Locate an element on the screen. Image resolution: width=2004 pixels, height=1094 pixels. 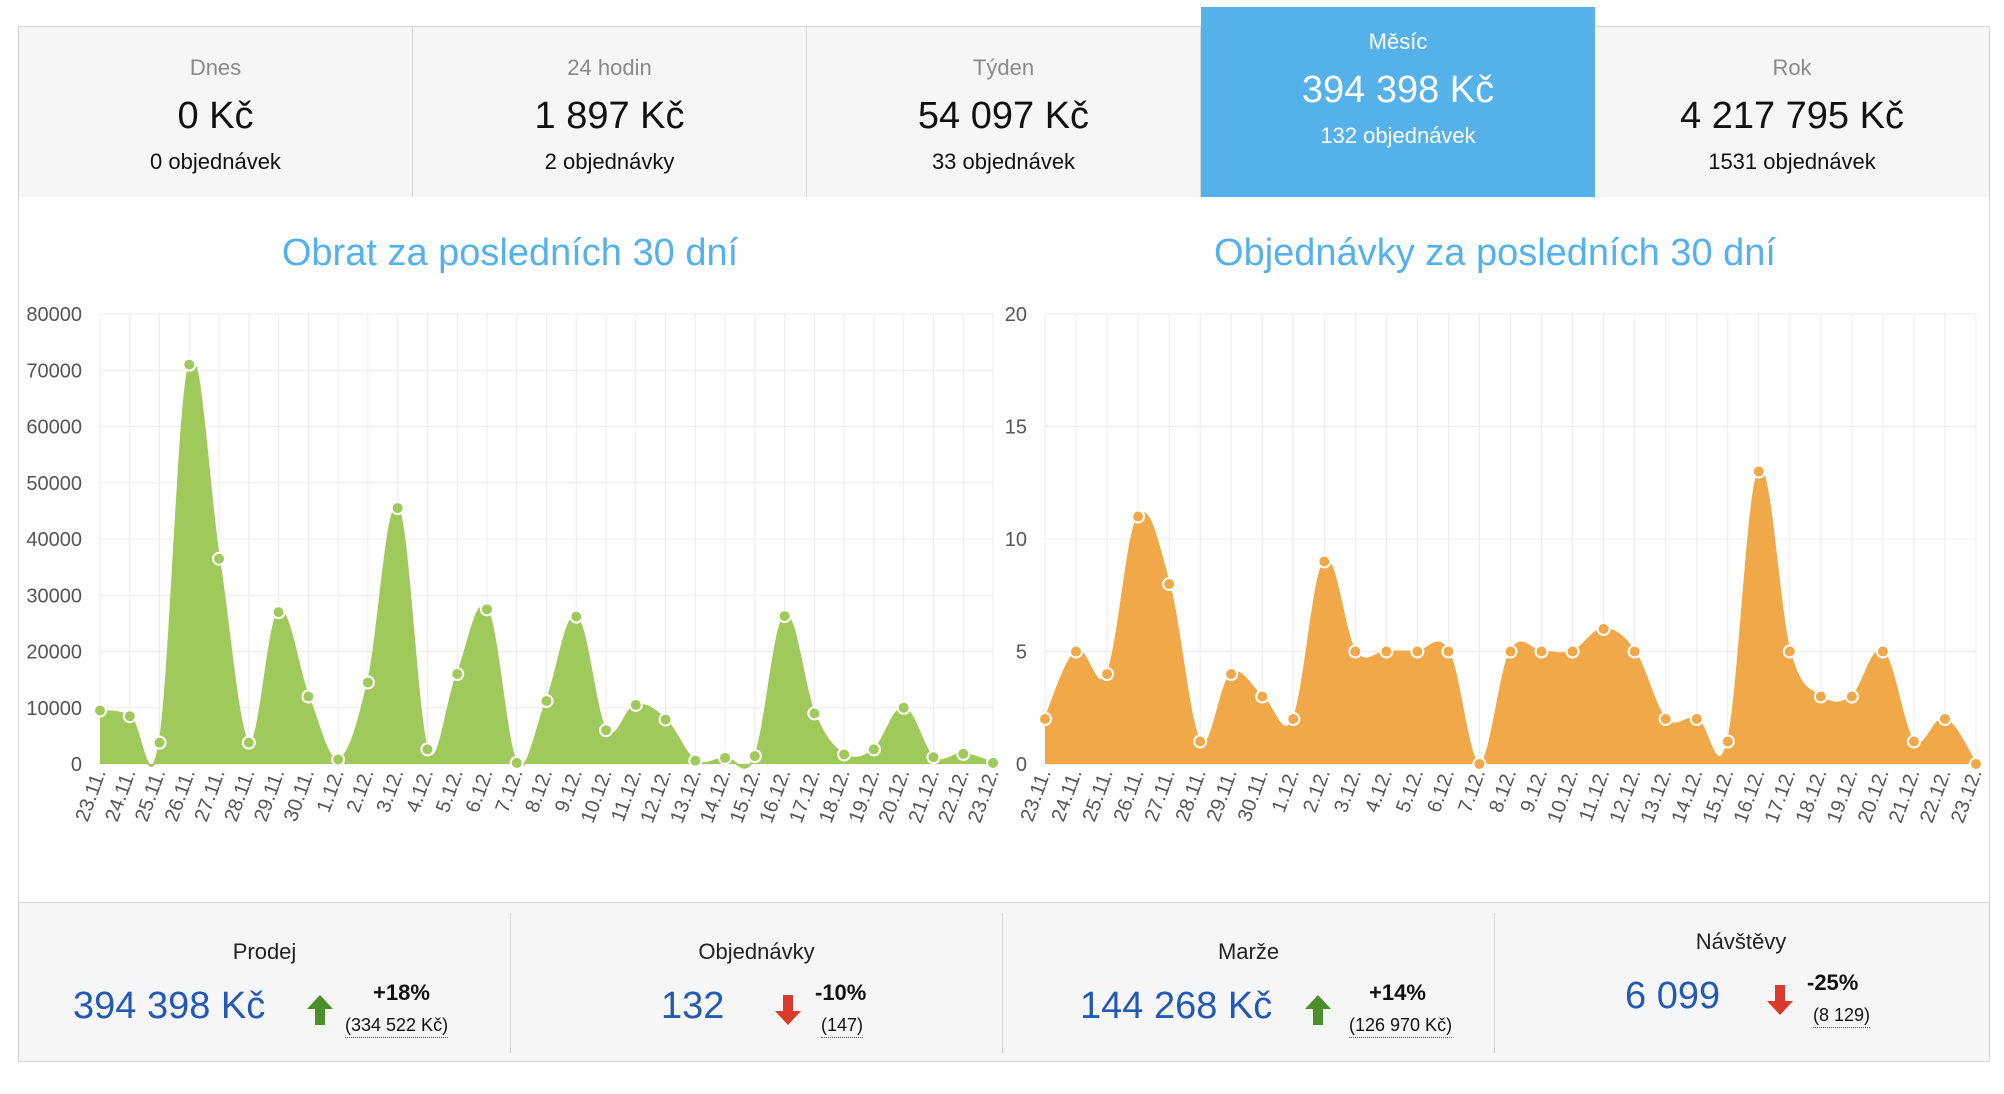
y-tick-label: 50000 is located at coordinates (54, 484).